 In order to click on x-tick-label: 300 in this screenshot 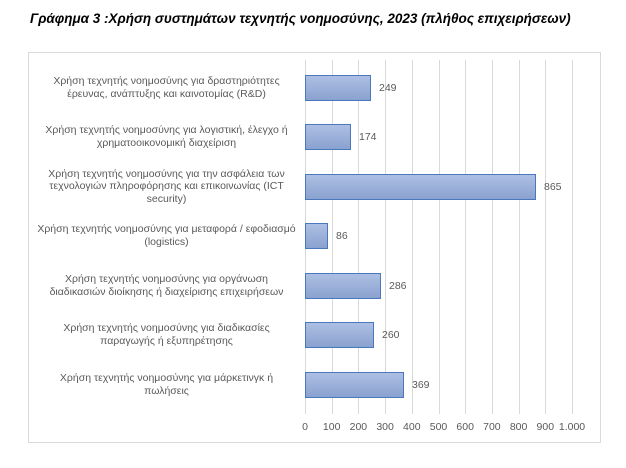, I will do `click(385, 427)`.